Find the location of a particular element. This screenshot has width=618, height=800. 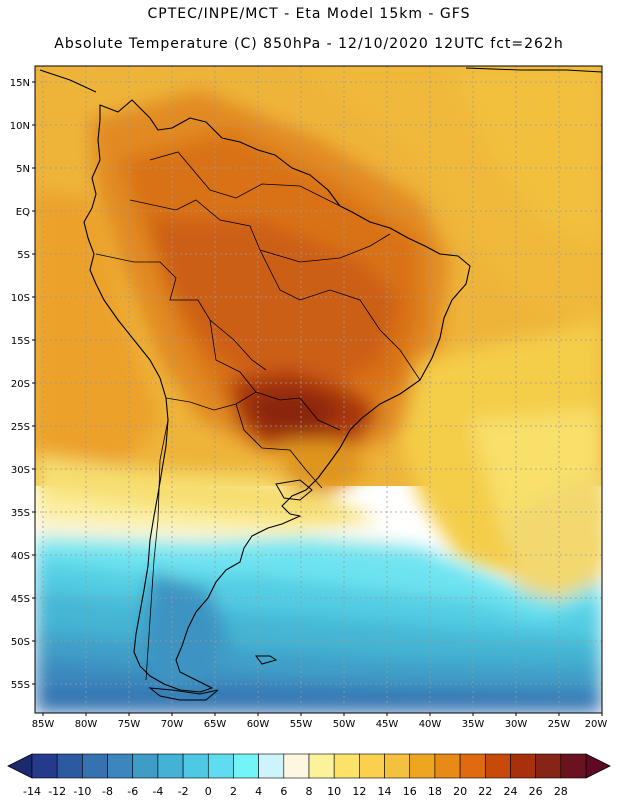

lat-label: 30S is located at coordinates (20, 470).